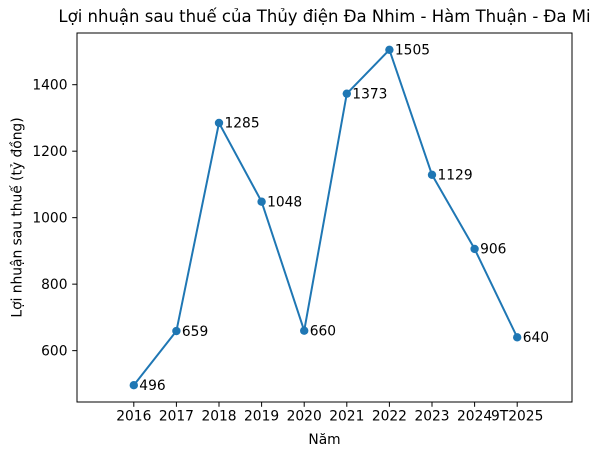 Image resolution: width=601 pixels, height=456 pixels. What do you see at coordinates (284, 203) in the screenshot?
I see `data-point-label: 1048` at bounding box center [284, 203].